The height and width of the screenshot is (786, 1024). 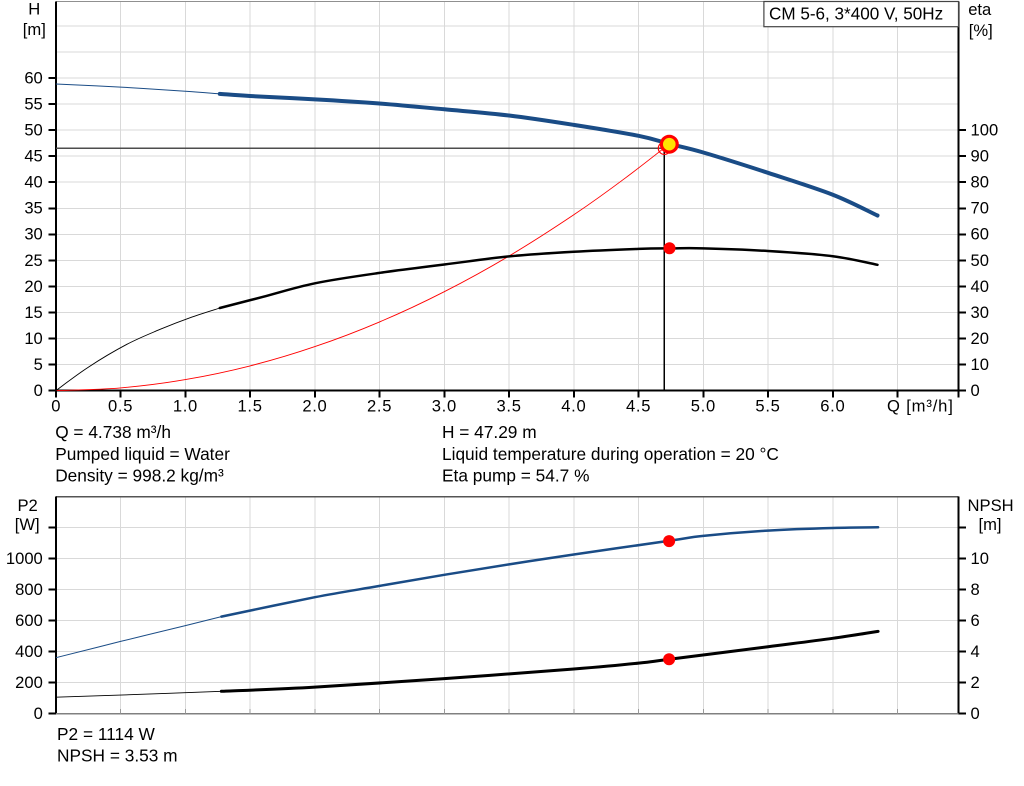 What do you see at coordinates (638, 405) in the screenshot?
I see `svg-text: 4.5` at bounding box center [638, 405].